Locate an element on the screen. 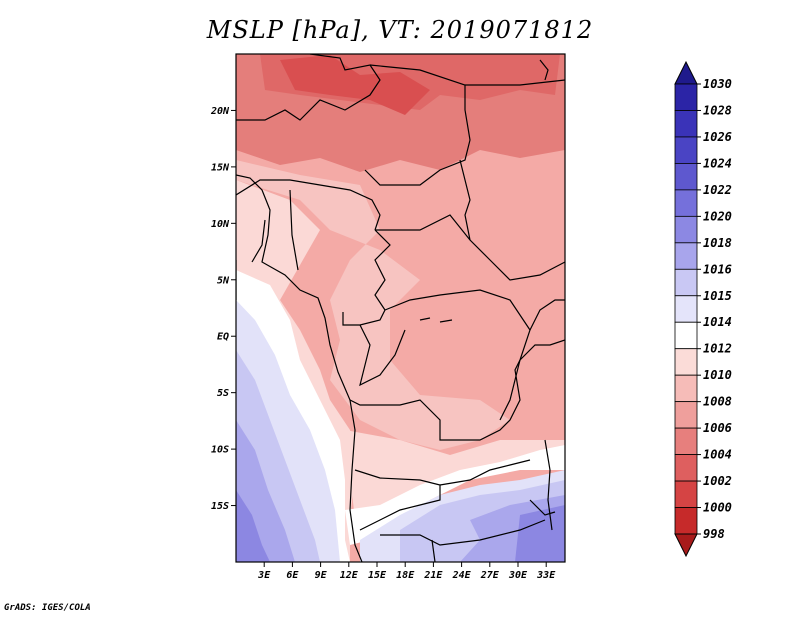 The width and height of the screenshot is (800, 618). lon-tick-label: 12E is located at coordinates (349, 575).